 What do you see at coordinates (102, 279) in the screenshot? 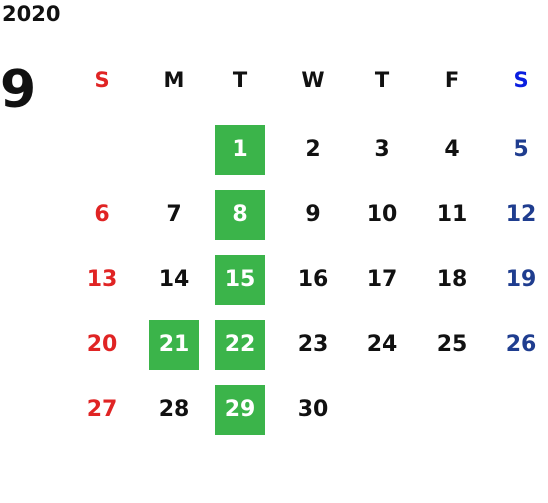
I see `day: 13` at bounding box center [102, 279].